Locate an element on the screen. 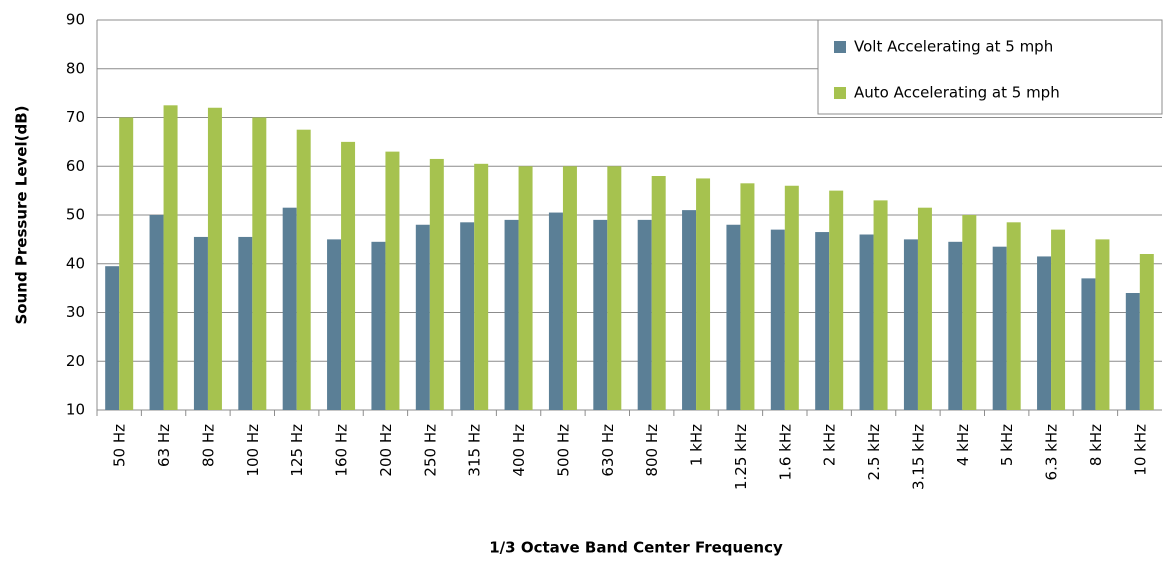 The height and width of the screenshot is (563, 1163). legend-box is located at coordinates (990, 67).